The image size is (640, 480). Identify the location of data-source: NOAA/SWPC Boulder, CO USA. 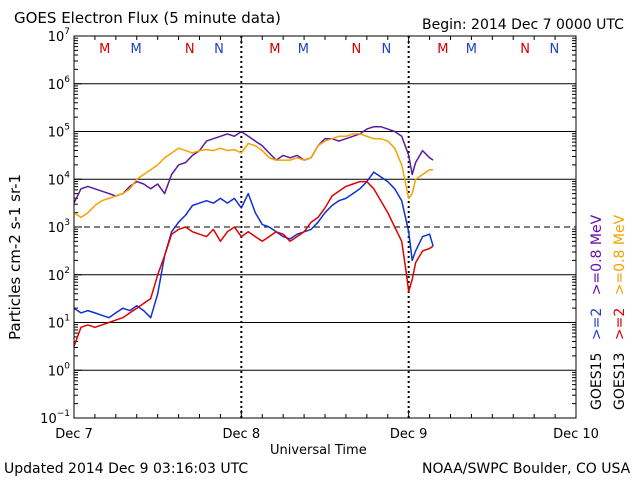
(526, 469).